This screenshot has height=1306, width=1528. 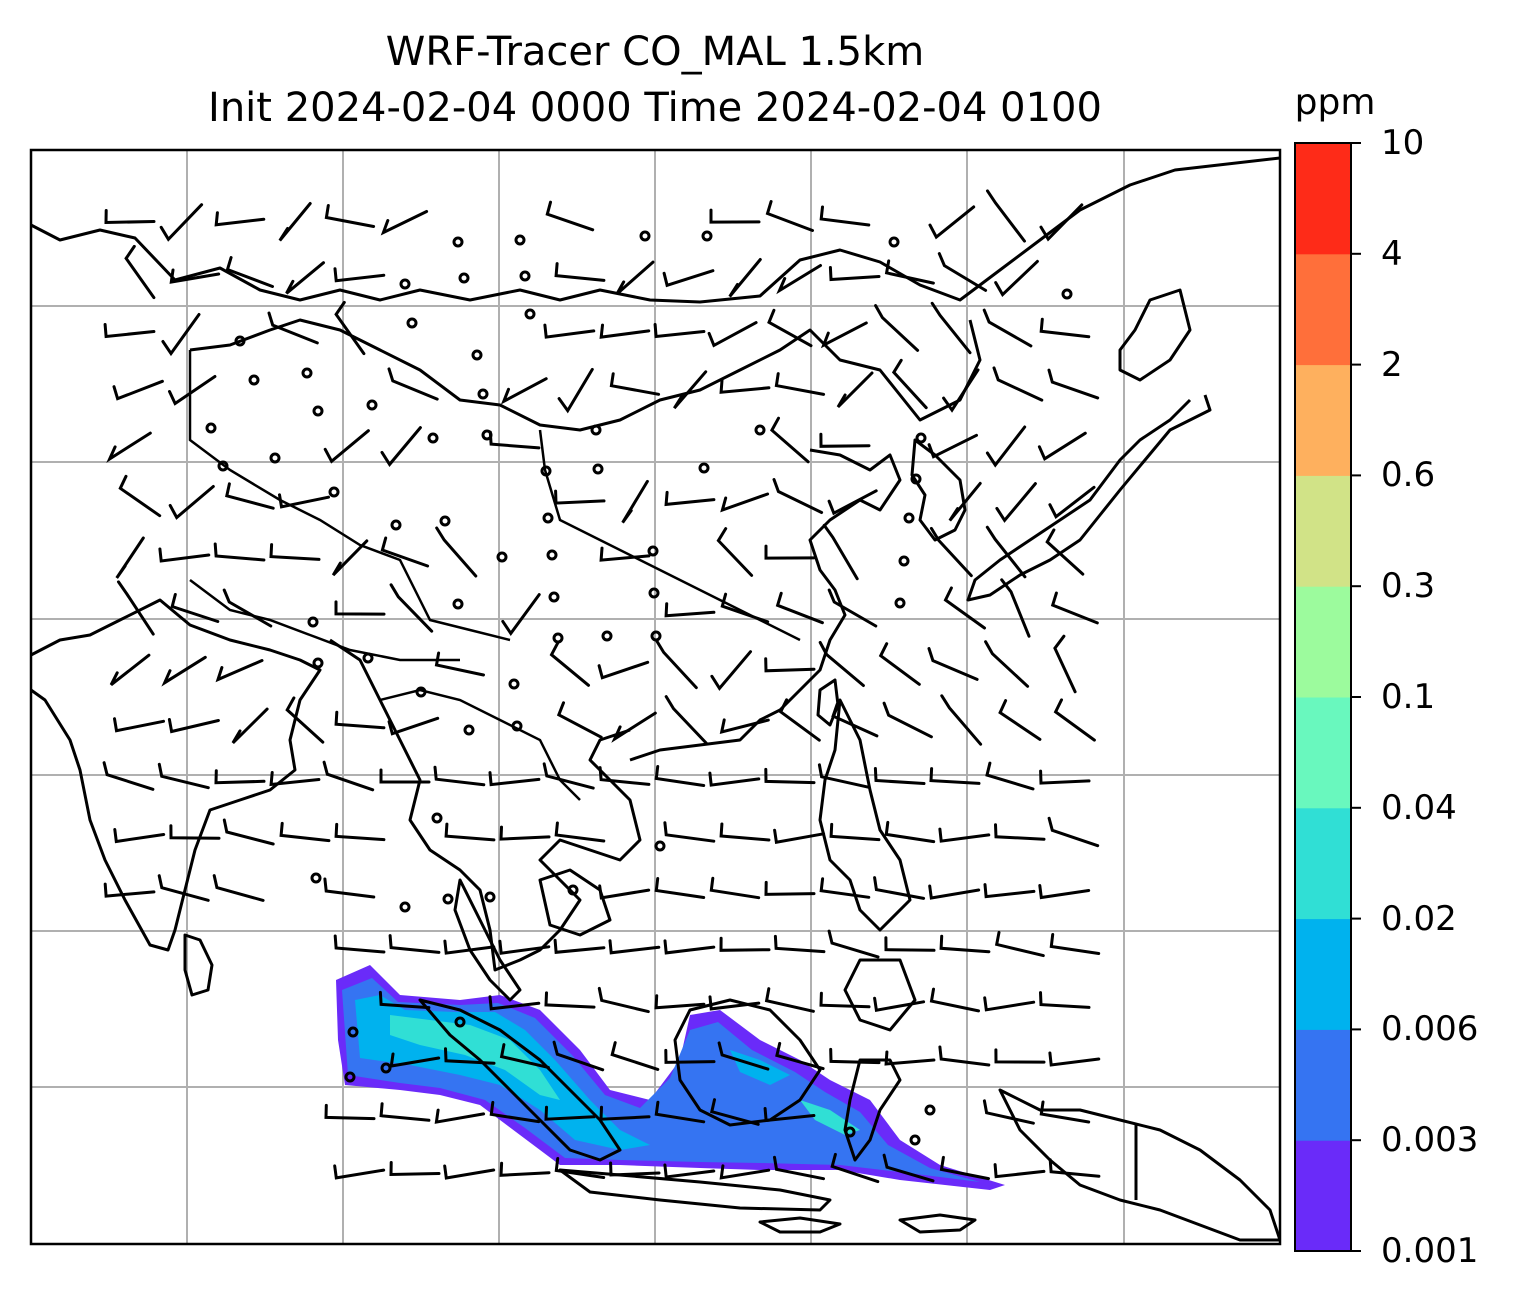 I want to click on colorbar-tick-label: 0.001, so click(x=1430, y=1251).